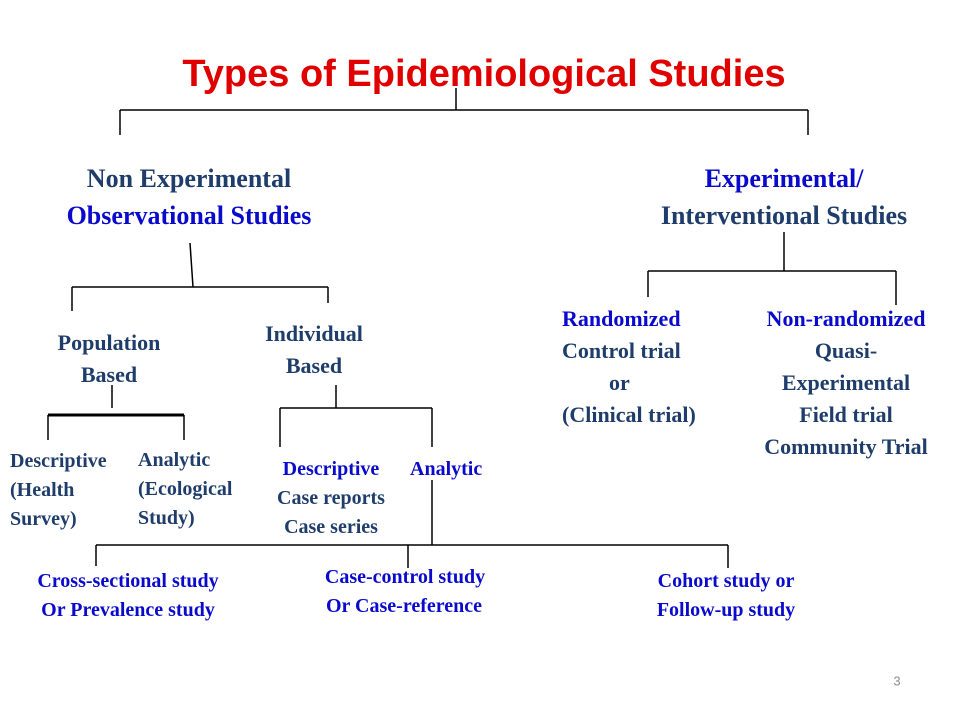 This screenshot has width=960, height=720. I want to click on observational-bracket, so click(200, 276).